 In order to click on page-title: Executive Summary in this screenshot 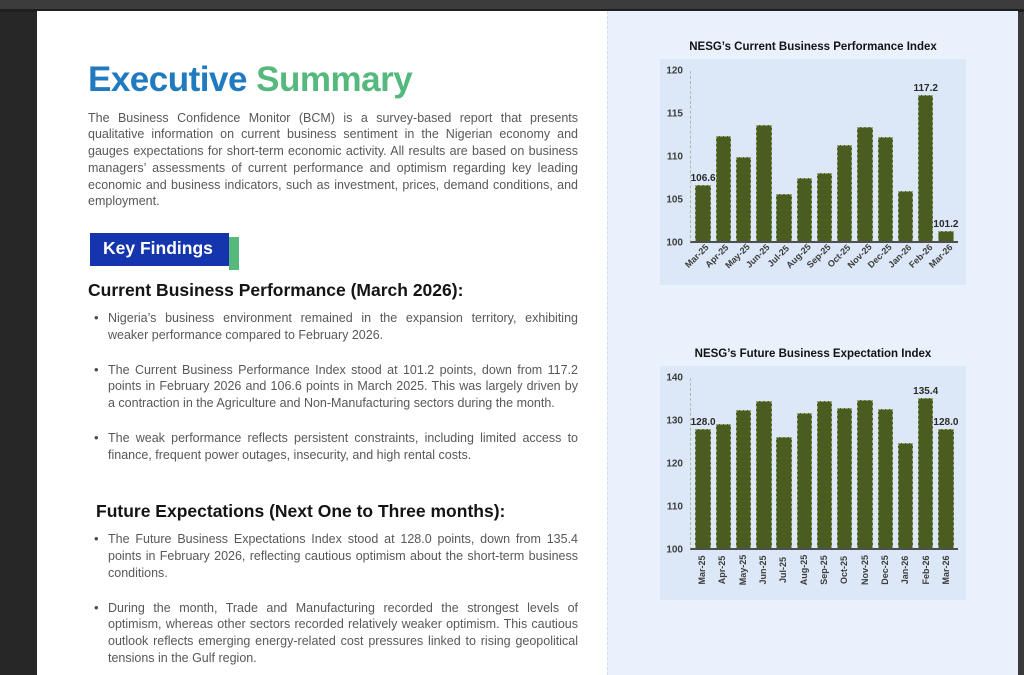, I will do `click(333, 80)`.